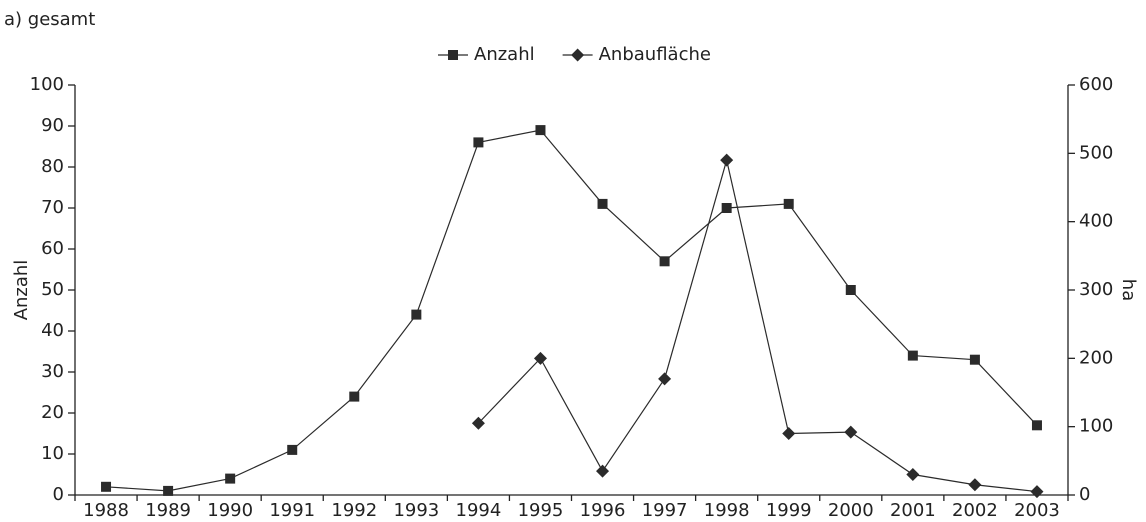  Describe the element at coordinates (504, 54) in the screenshot. I see `legend-label: Anzahl` at that location.